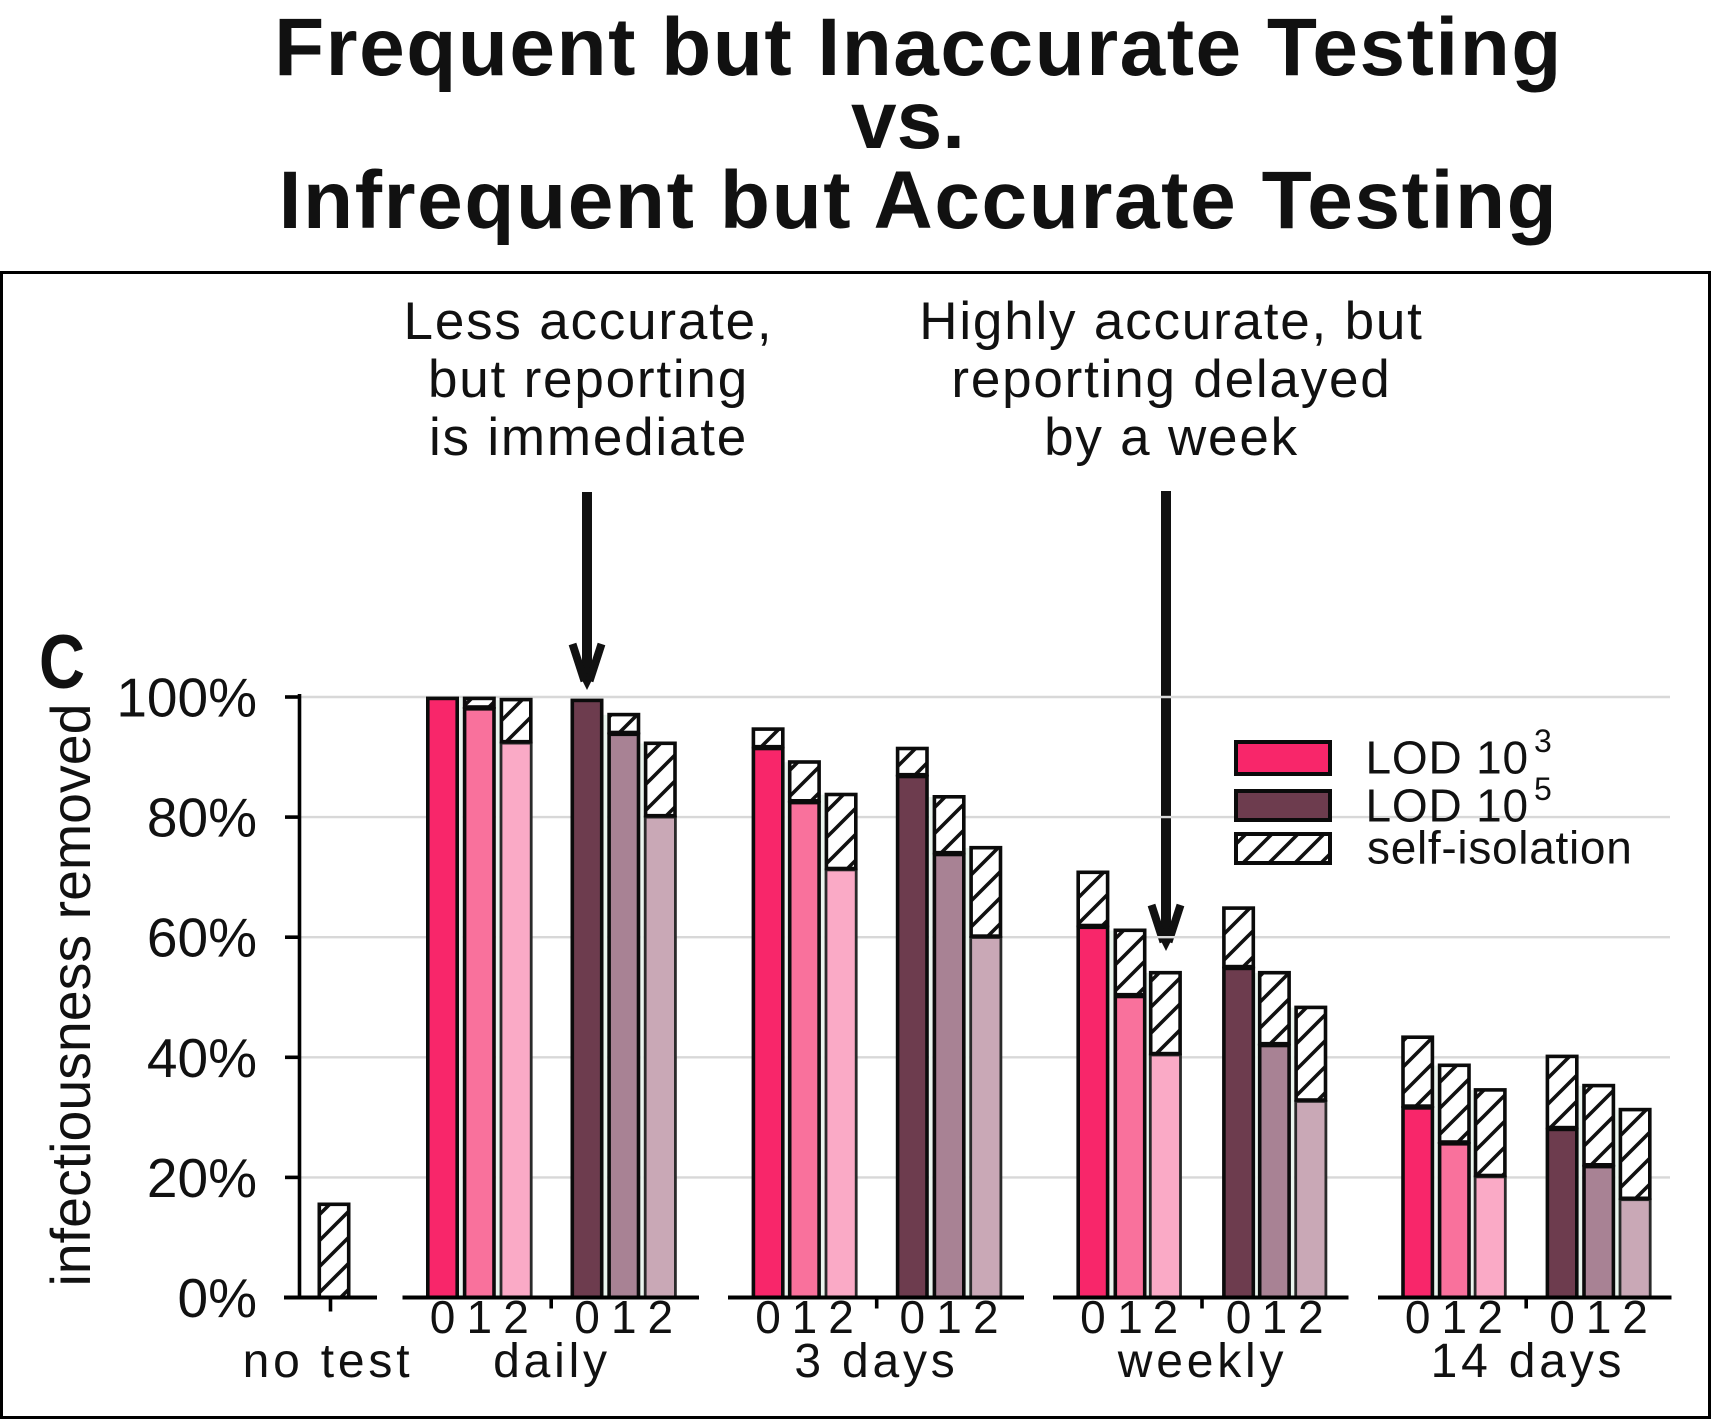  I want to click on svg-text: 80%, so click(202, 818).